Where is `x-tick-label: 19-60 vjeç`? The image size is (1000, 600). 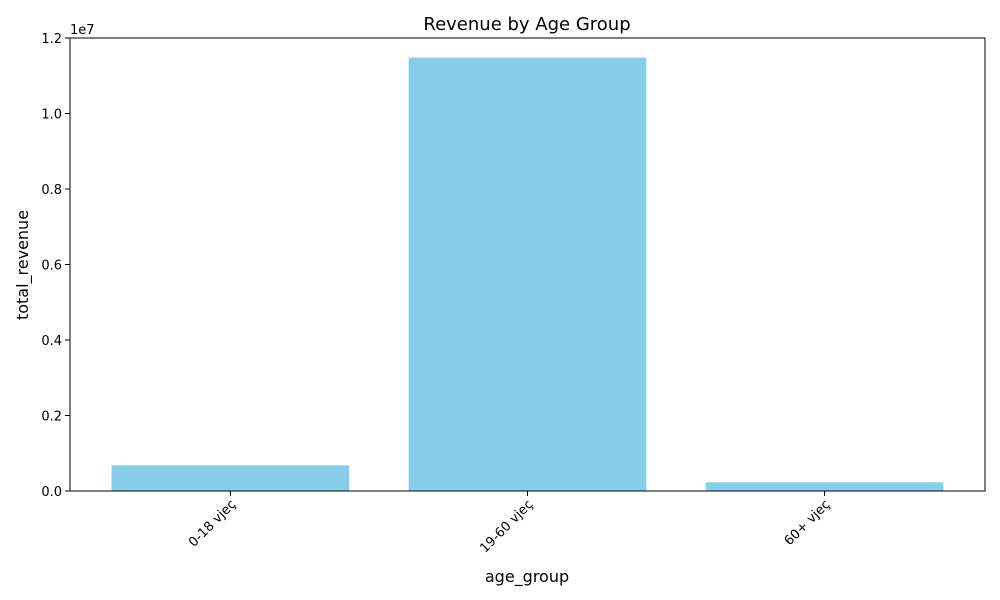 x-tick-label: 19-60 vjeç is located at coordinates (506, 526).